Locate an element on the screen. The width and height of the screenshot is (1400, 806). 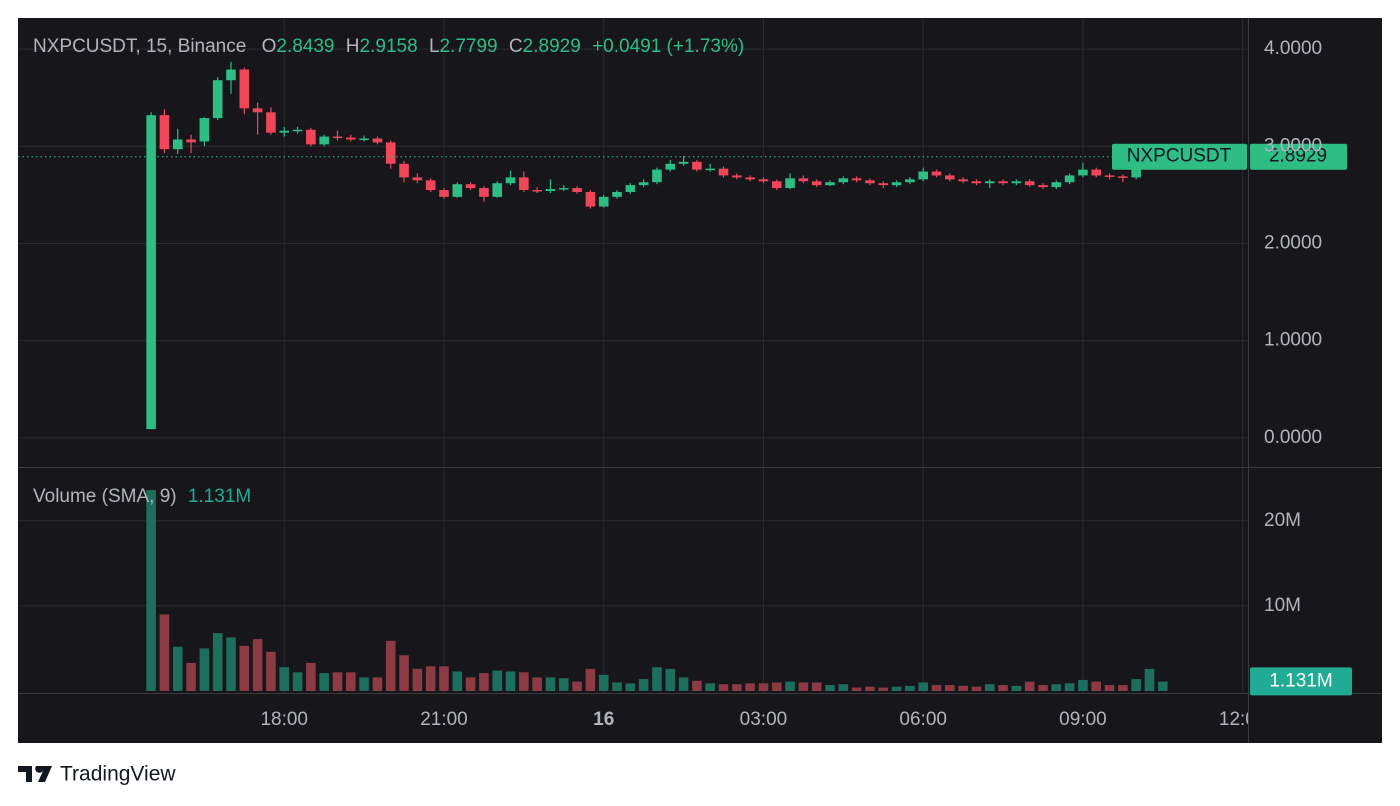
logo-icon is located at coordinates (35, 774).